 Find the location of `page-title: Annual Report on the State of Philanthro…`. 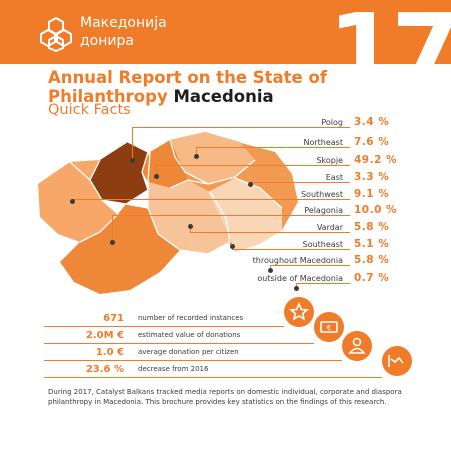

page-title: Annual Report on the State of Philanthro… is located at coordinates (238, 87).